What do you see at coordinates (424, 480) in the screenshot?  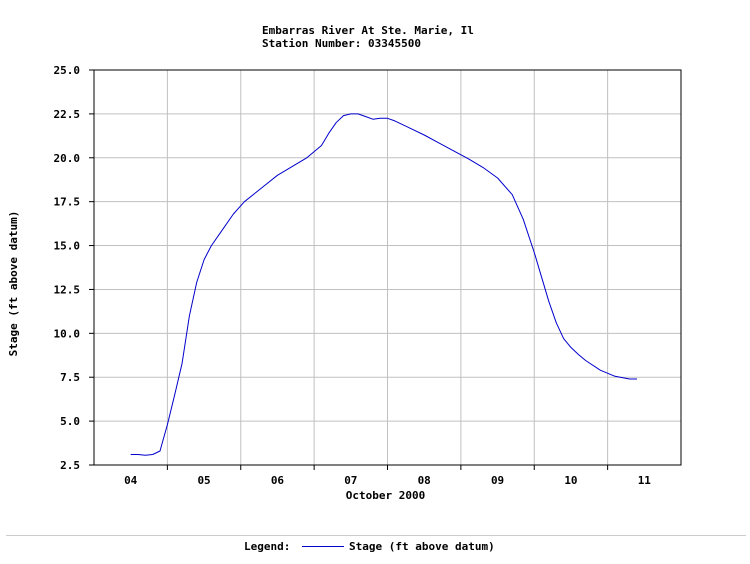 I see `x-tick-label: 08` at bounding box center [424, 480].